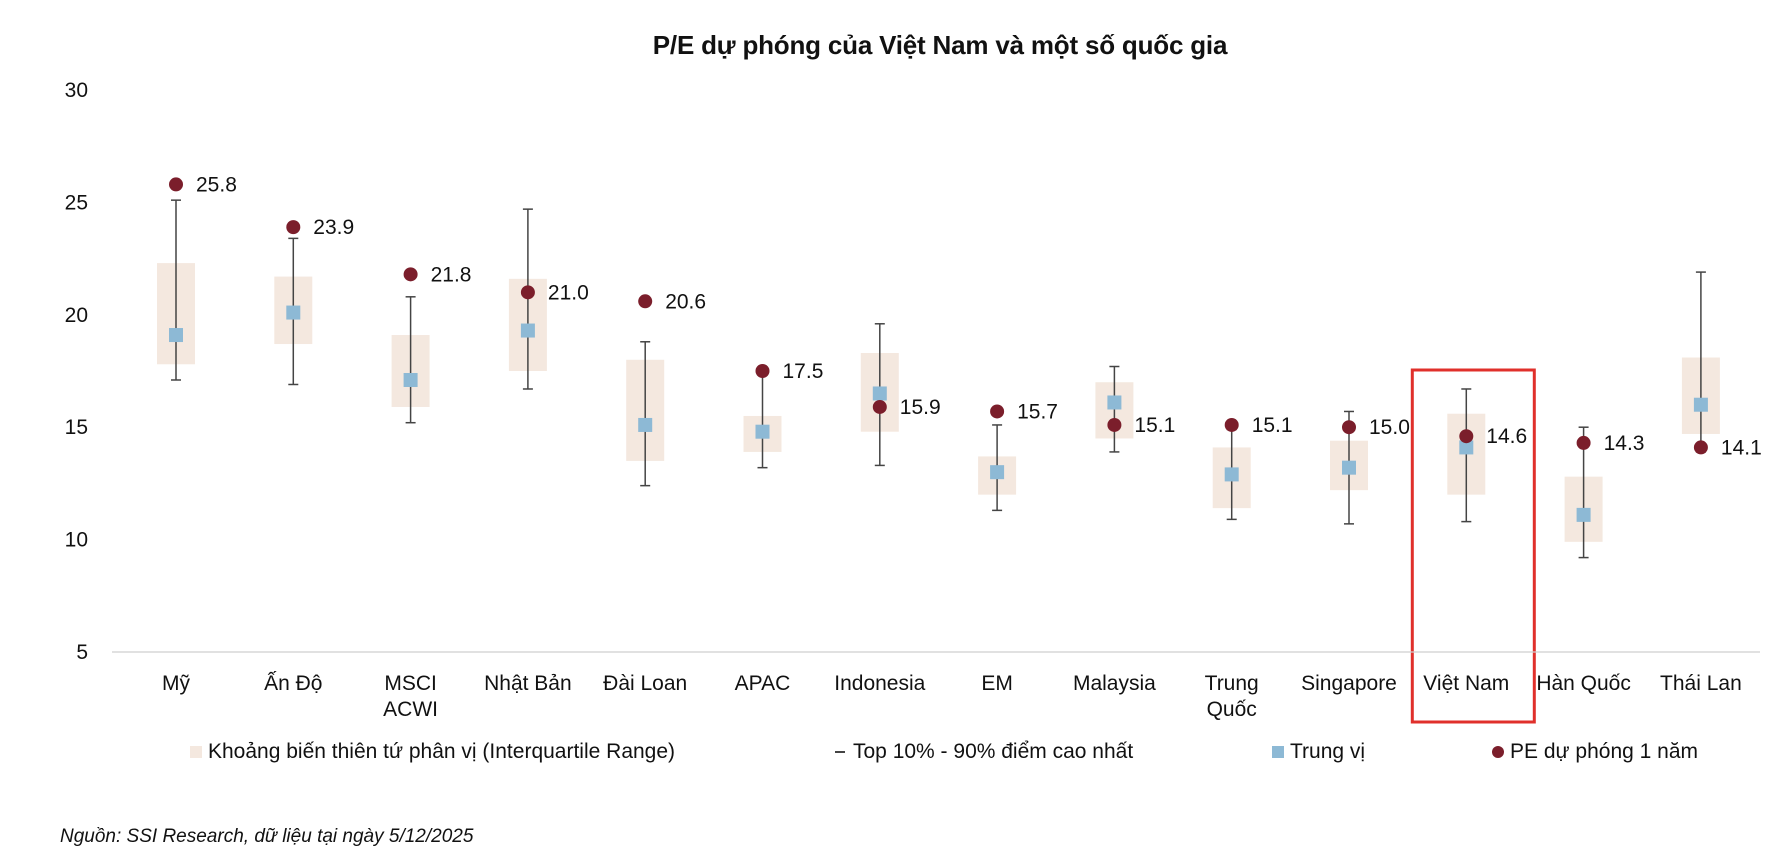 The width and height of the screenshot is (1780, 854). I want to click on pe-data-label: 14.1, so click(1741, 447).